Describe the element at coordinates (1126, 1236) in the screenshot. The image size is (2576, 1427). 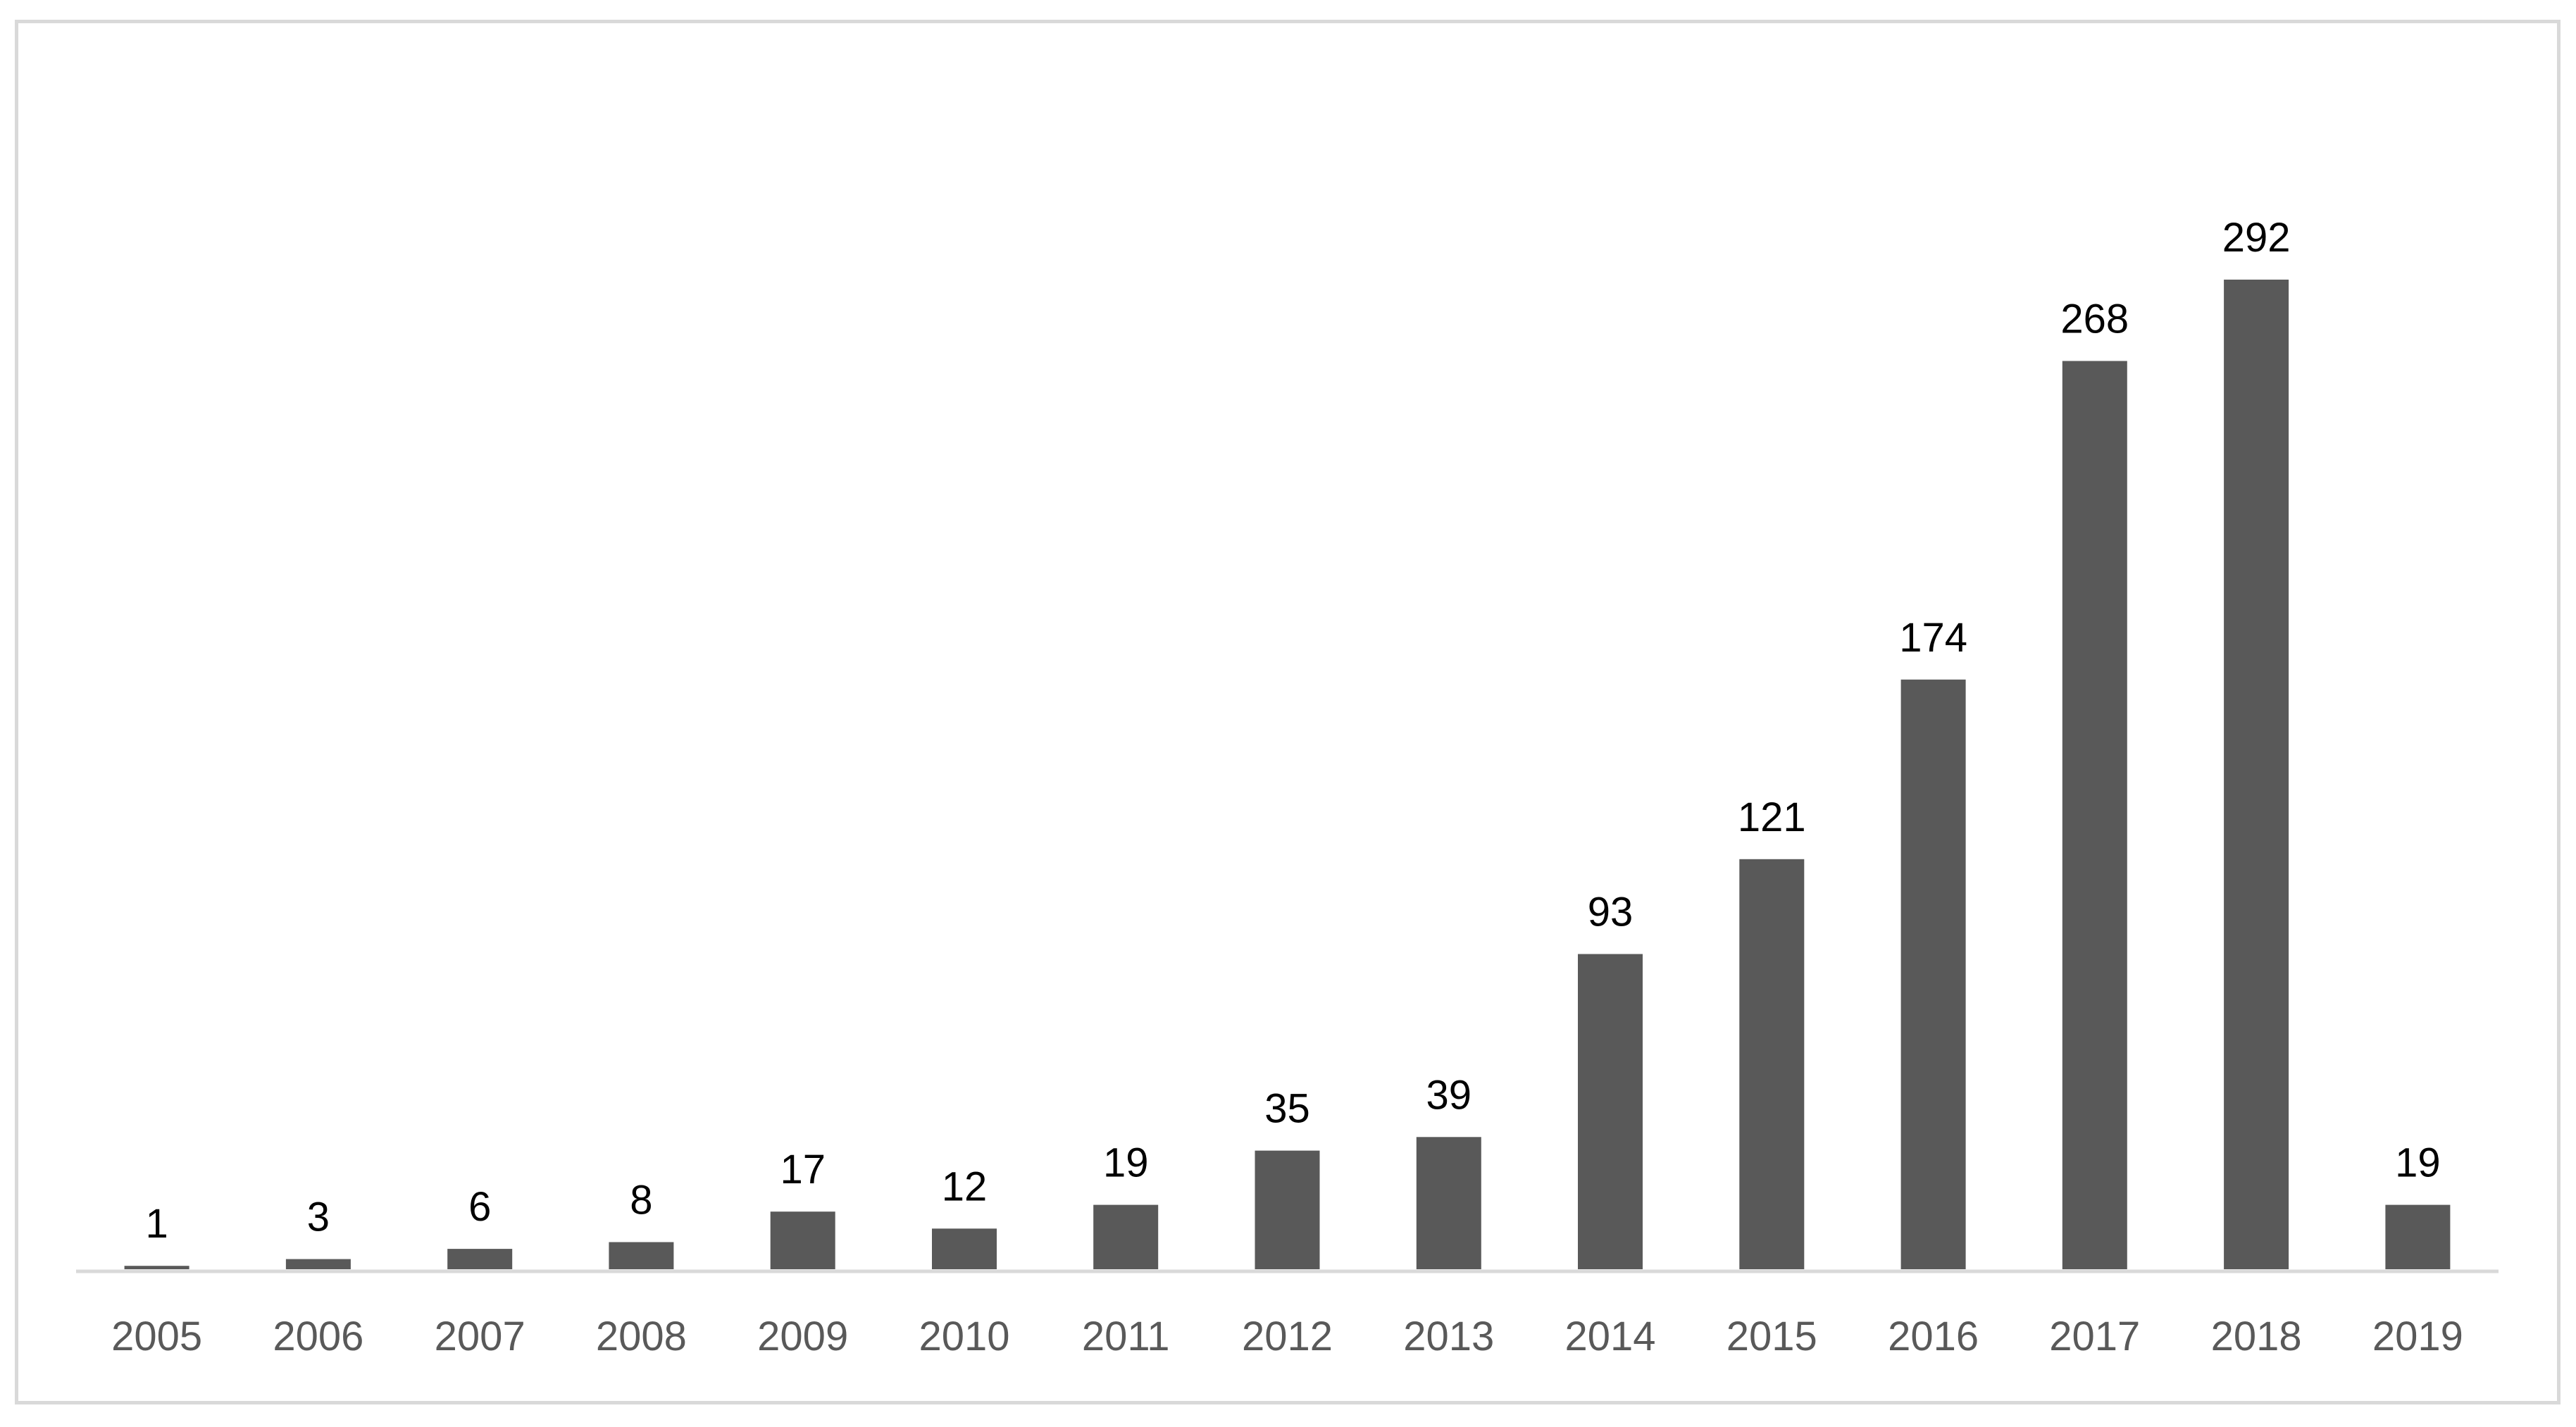
I see `bar-2011` at that location.